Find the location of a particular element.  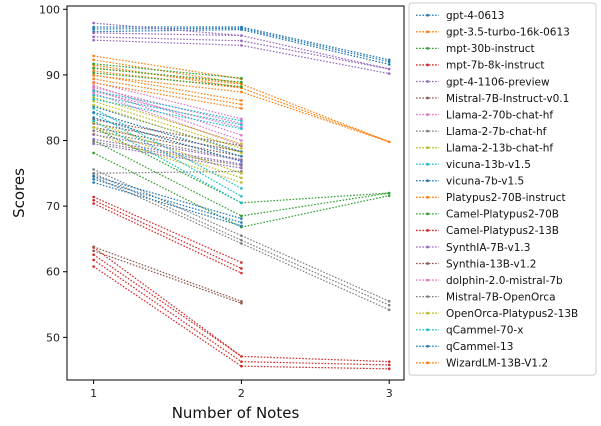

legend-label: dolphin-2.0-mistral-7b is located at coordinates (504, 281).